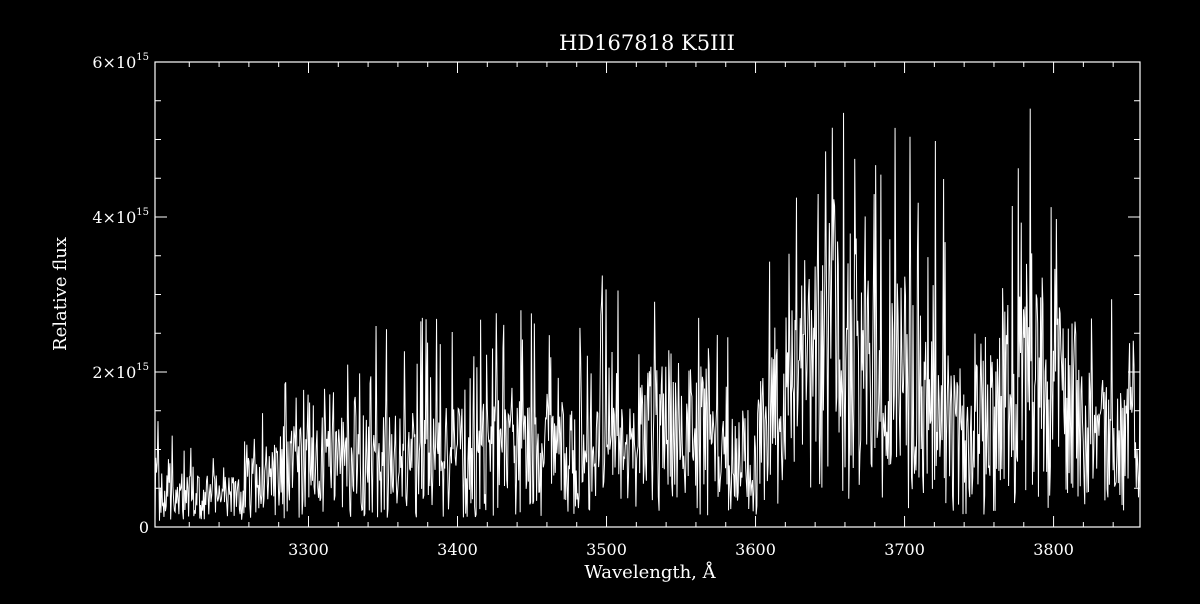  Describe the element at coordinates (650, 572) in the screenshot. I see `x-axis-label: Wavelength, Å` at that location.